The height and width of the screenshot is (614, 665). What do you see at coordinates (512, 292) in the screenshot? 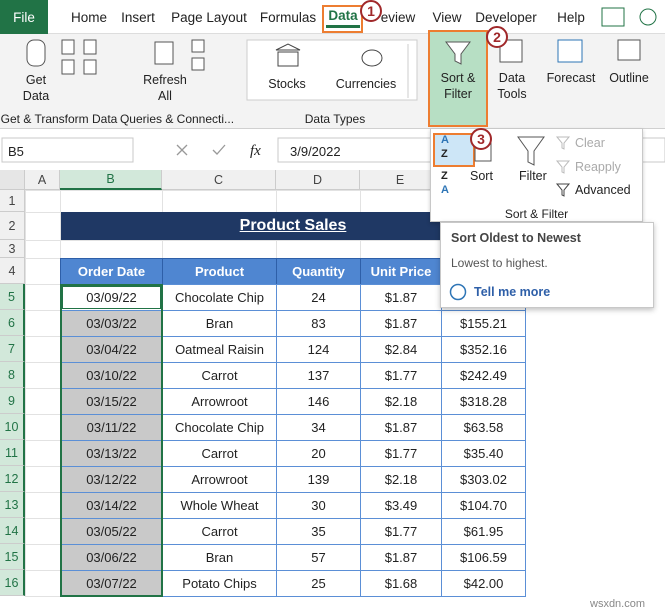
I see `tooltip-link: Tell me more` at bounding box center [512, 292].